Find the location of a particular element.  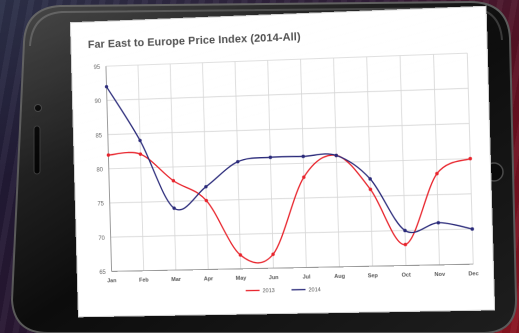

x-tick-label: Jan is located at coordinates (111, 281).